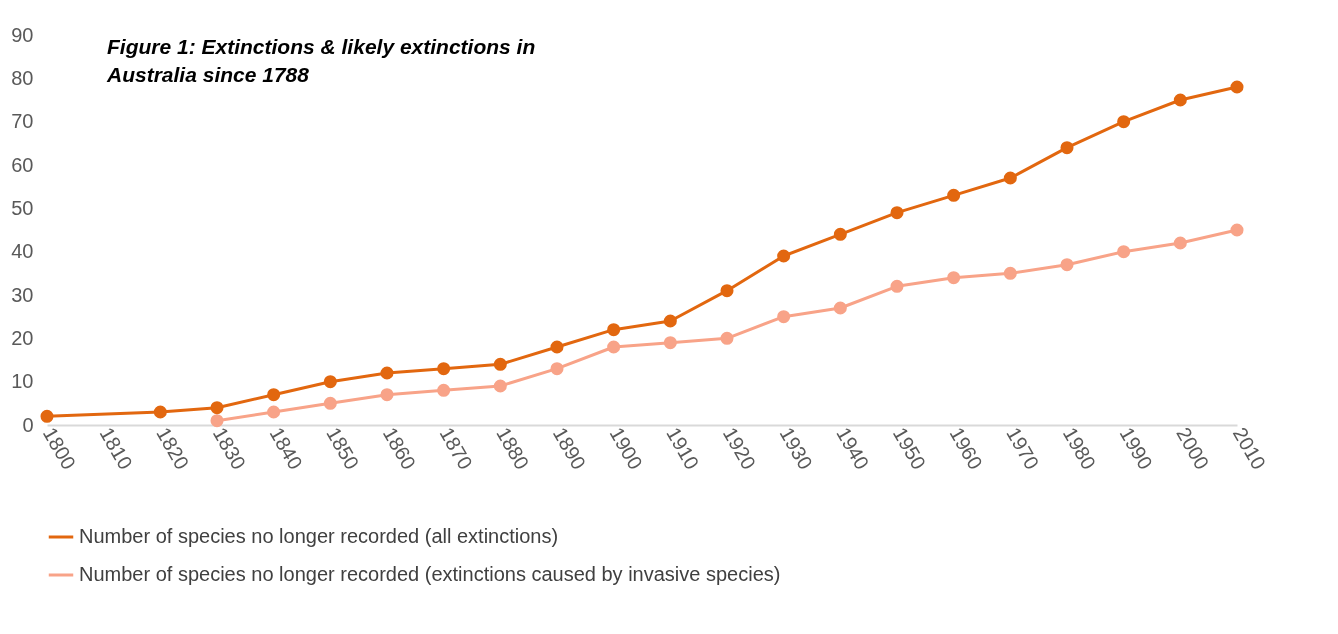  I want to click on text: Figure 1: Extinctions & likely extinctions in Australia since 1788, so click(321, 60).